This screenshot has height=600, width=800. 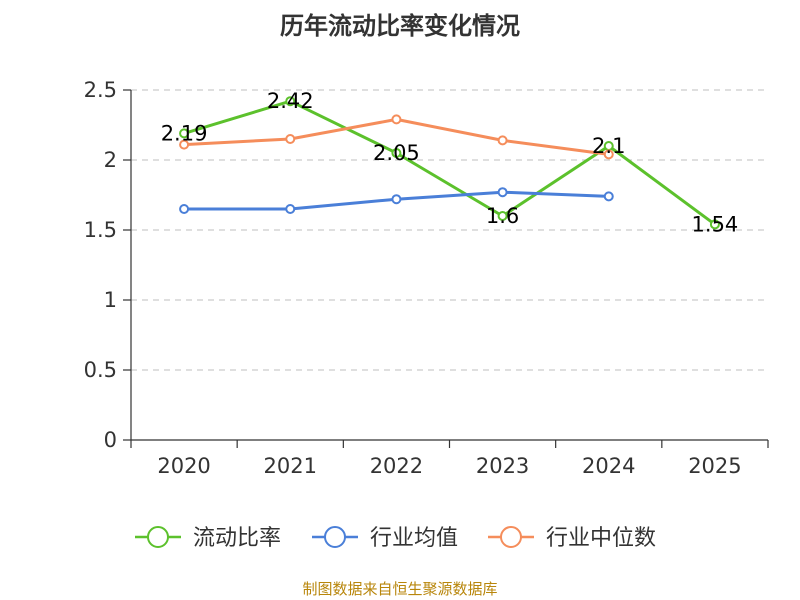 What do you see at coordinates (714, 466) in the screenshot?
I see `x-tick-label: 2025` at bounding box center [714, 466].